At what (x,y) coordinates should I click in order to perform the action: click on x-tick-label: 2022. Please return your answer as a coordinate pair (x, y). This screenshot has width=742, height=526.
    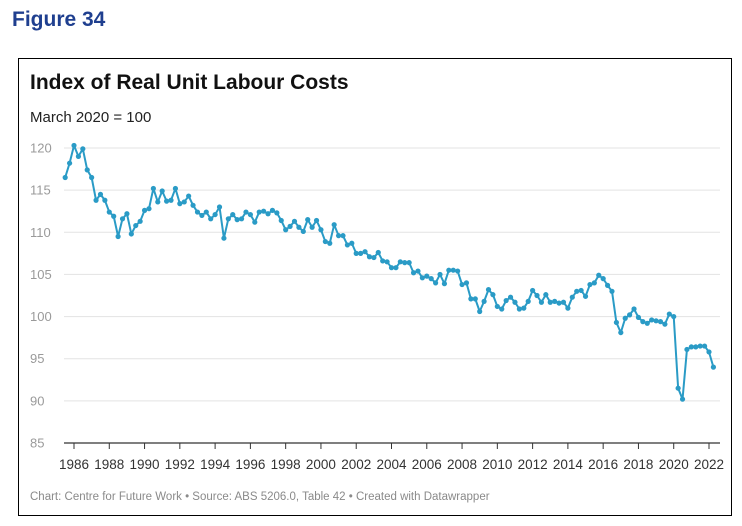
    Looking at the image, I should click on (709, 464).